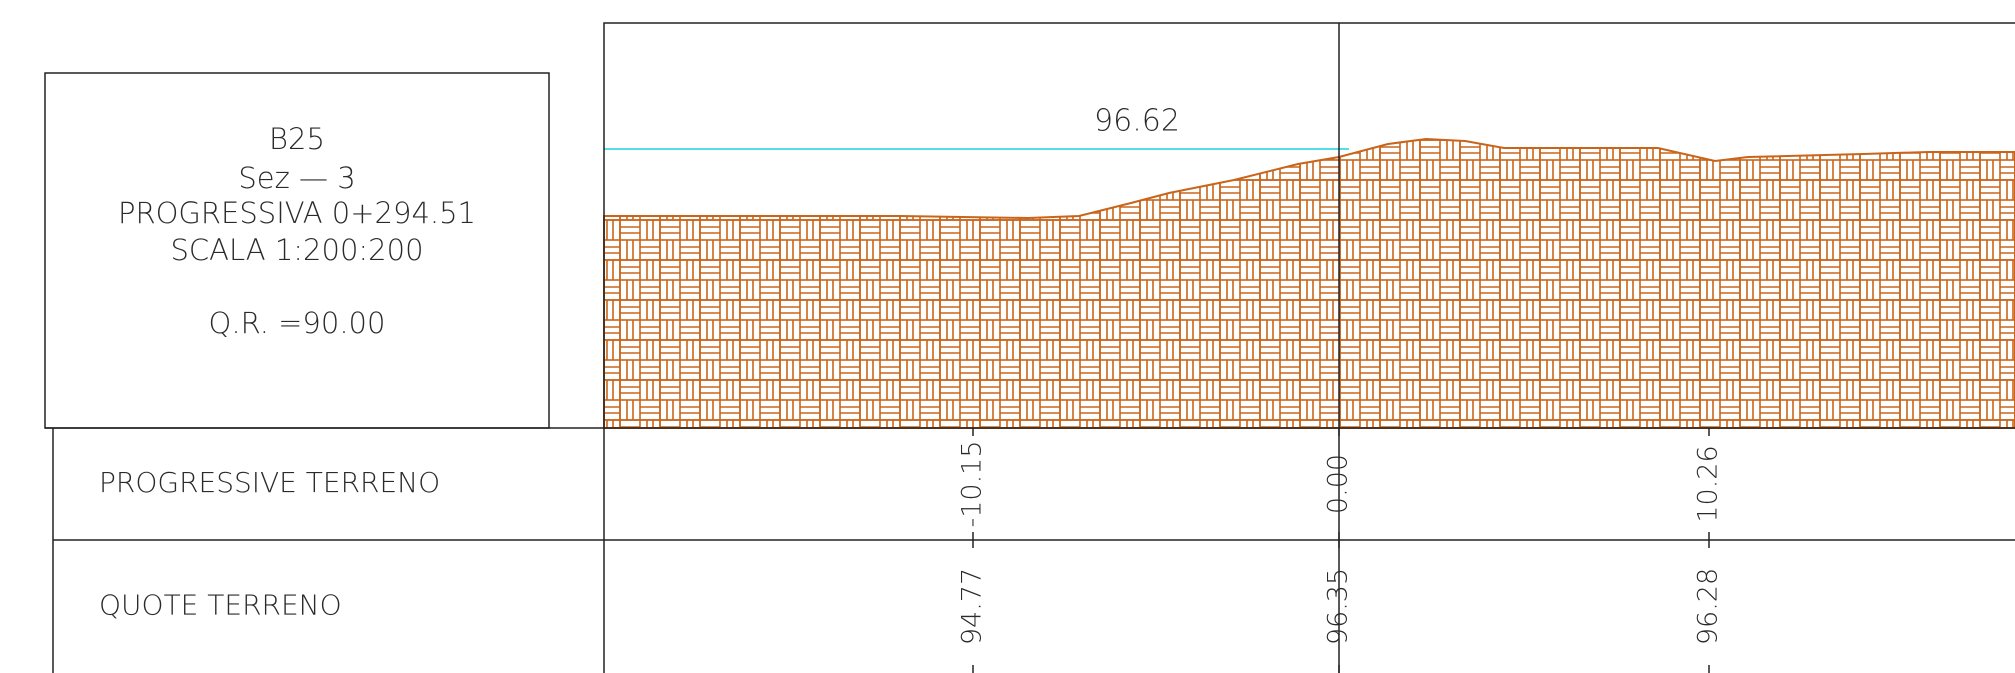  I want to click on title-line: SCALA 1:200:200, so click(296, 250).